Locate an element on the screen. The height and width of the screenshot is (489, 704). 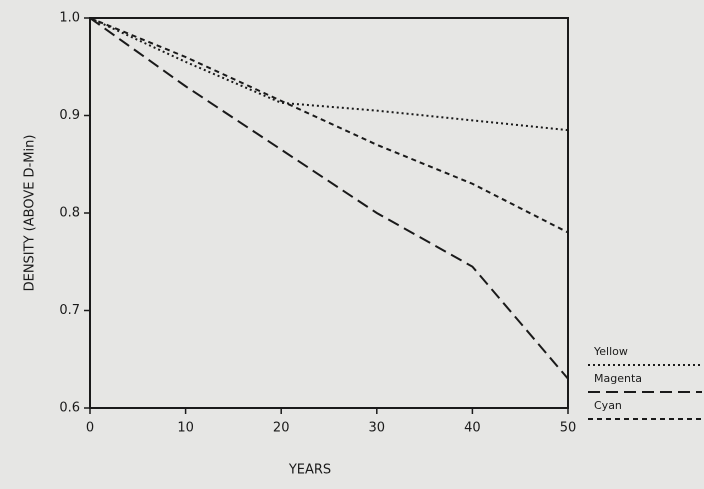
y-tick-label: 0.8 is located at coordinates (69, 213).